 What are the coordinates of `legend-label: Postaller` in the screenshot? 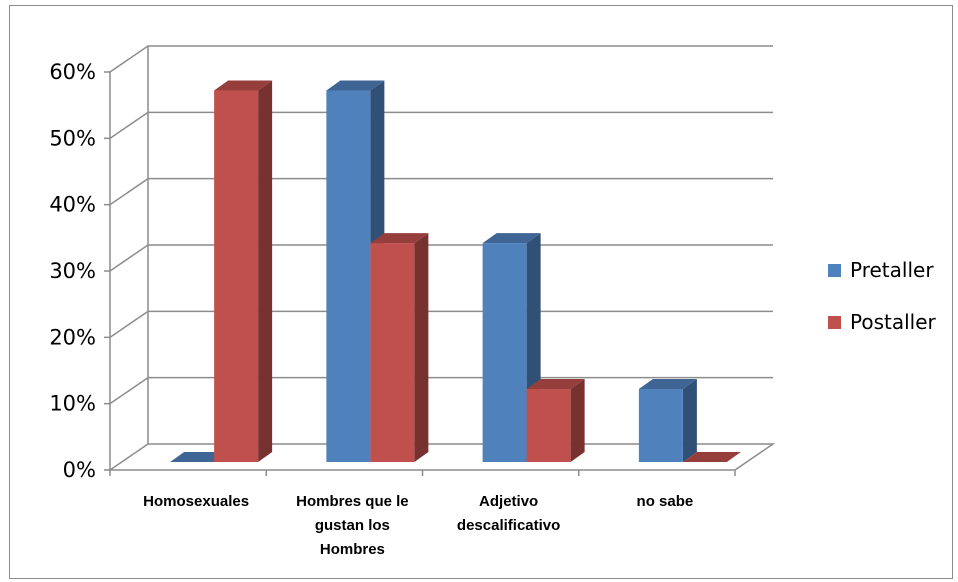 It's located at (893, 322).